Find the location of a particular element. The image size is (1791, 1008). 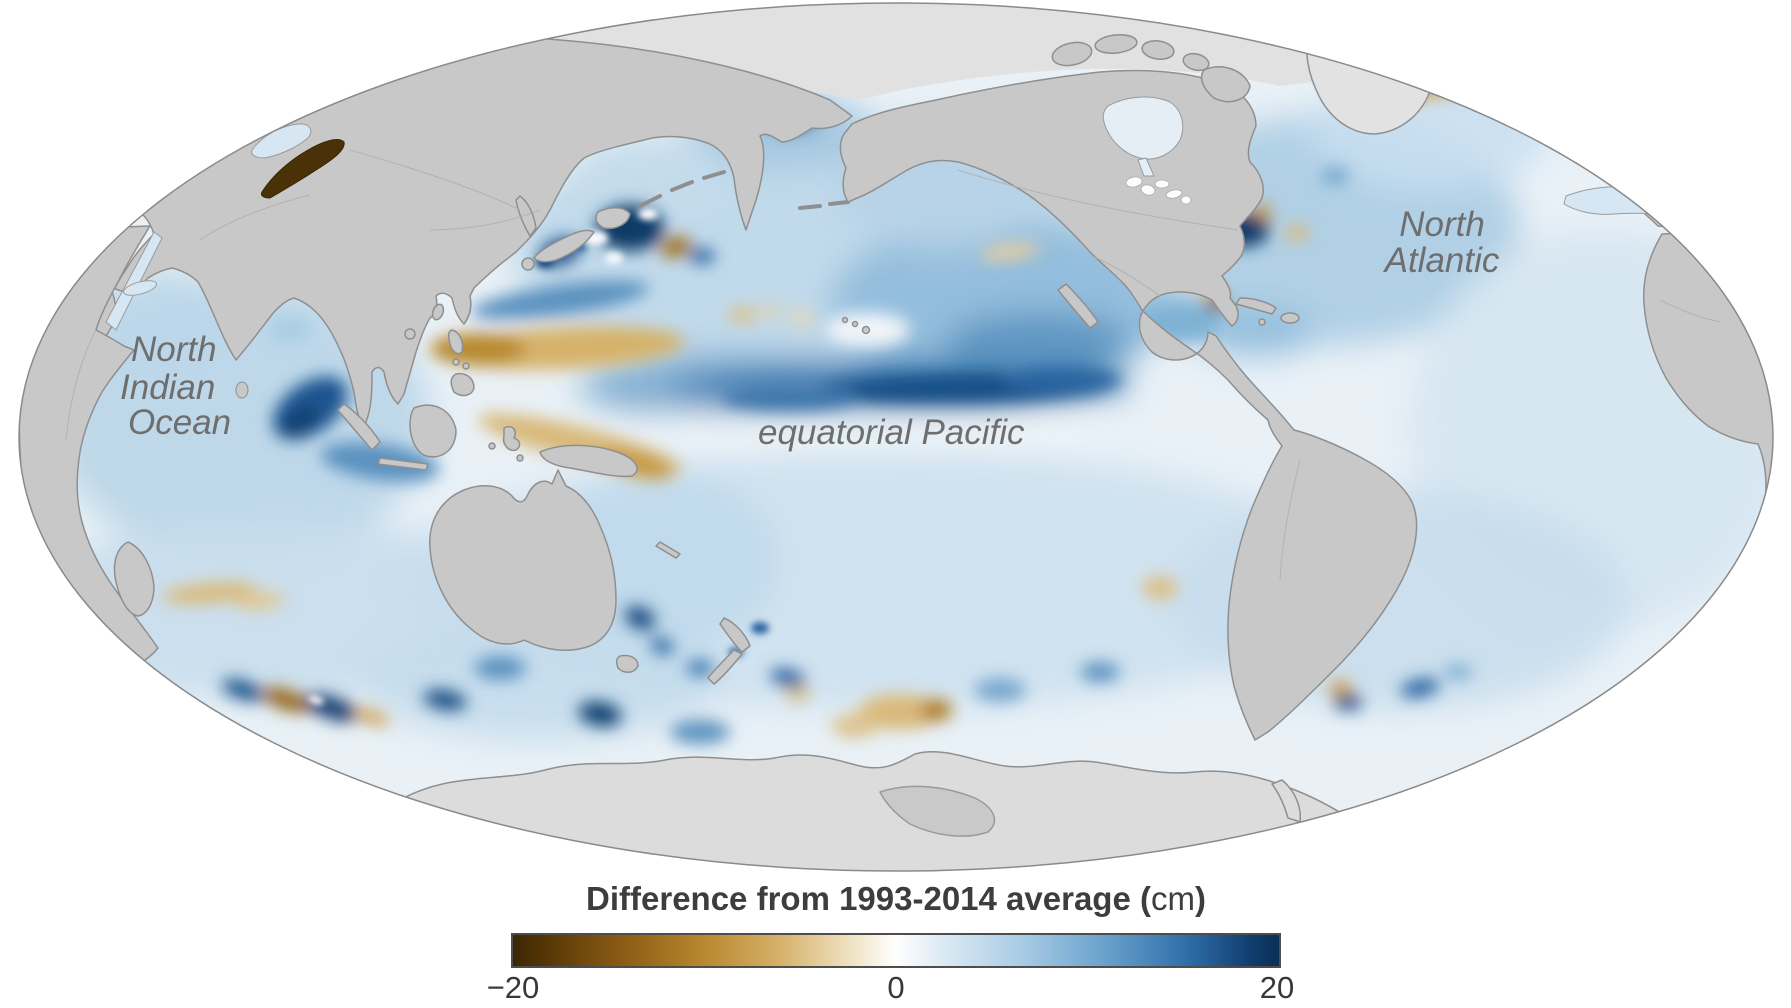

red-sea is located at coordinates (134, 281).